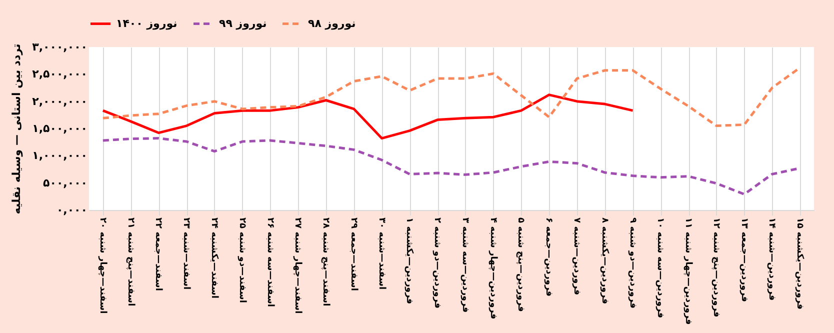 The height and width of the screenshot is (333, 834). What do you see at coordinates (158, 254) in the screenshot?
I see `x-tick-label: ۲۲ اسفند—جمعه` at bounding box center [158, 254].